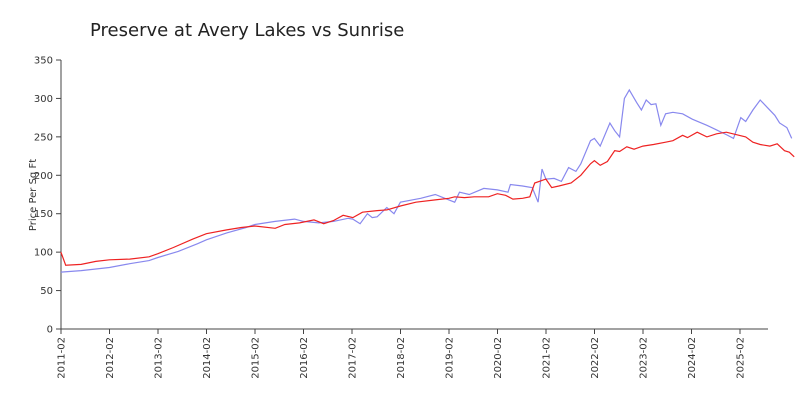 The height and width of the screenshot is (400, 800). What do you see at coordinates (62, 358) in the screenshot?
I see `x-tick-label: 2011-02` at bounding box center [62, 358].